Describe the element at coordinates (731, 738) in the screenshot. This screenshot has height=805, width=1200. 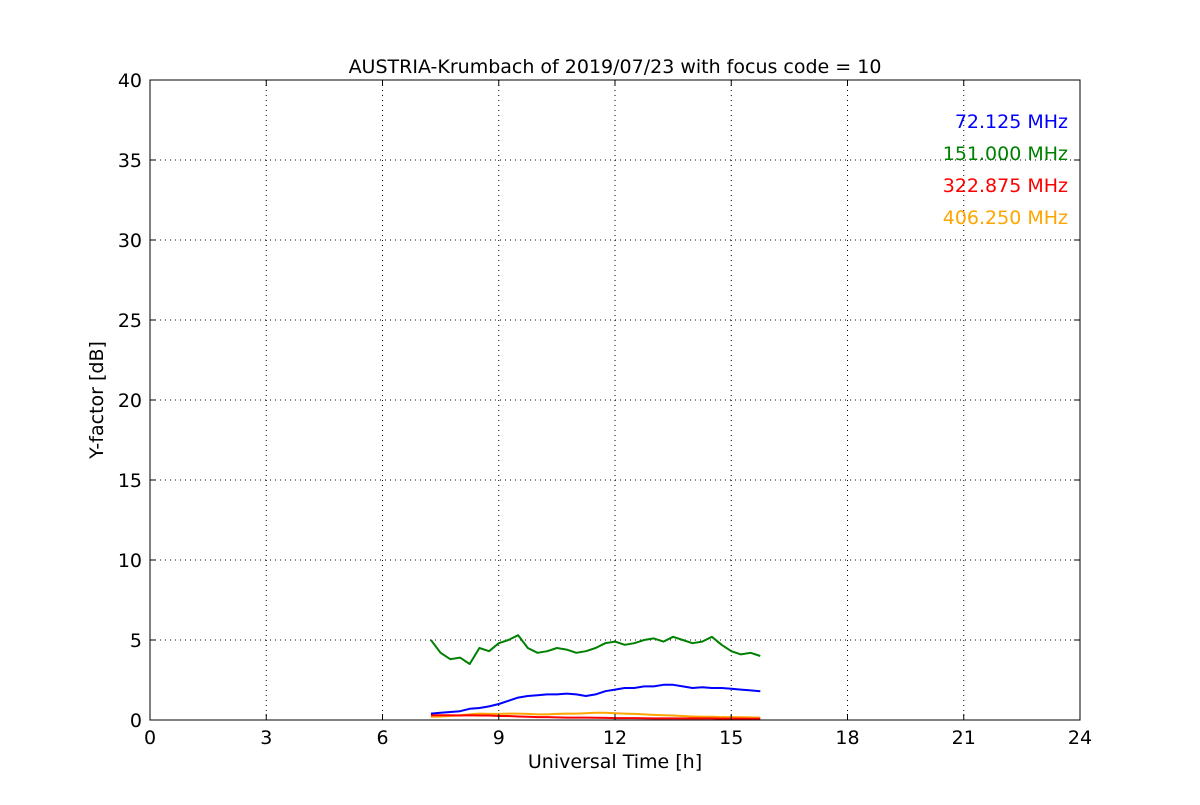
I see `x-tick-label: 15` at that location.